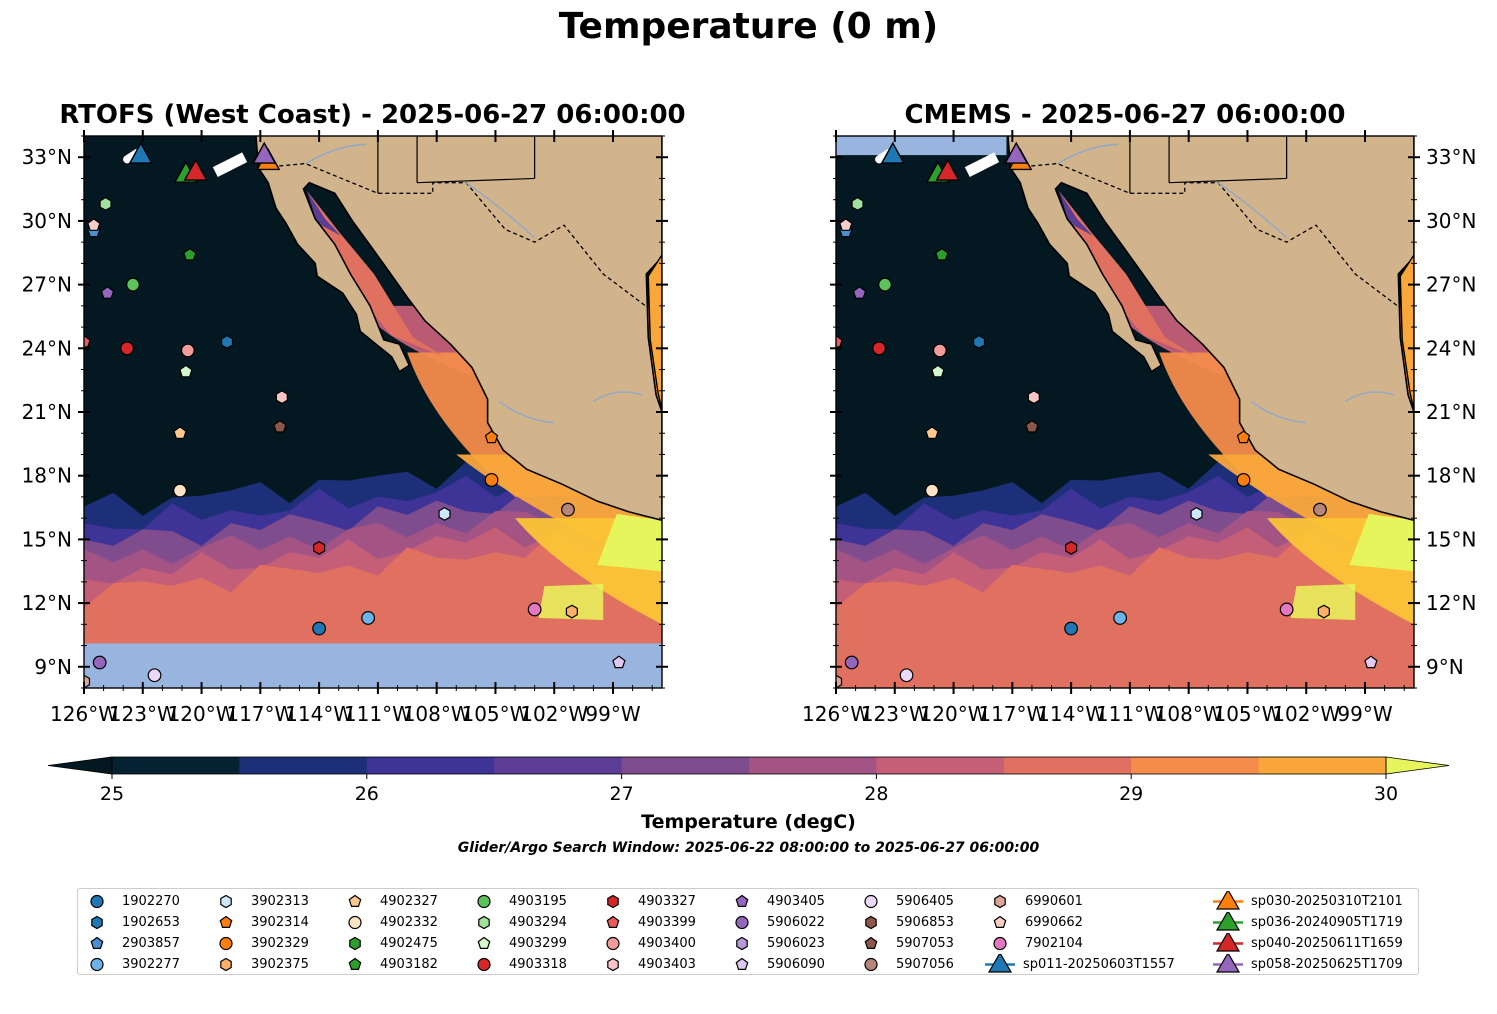 Image resolution: width=1497 pixels, height=1014 pixels. Describe the element at coordinates (836, 714) in the screenshot. I see `x-tick-label: 126°W` at that location.